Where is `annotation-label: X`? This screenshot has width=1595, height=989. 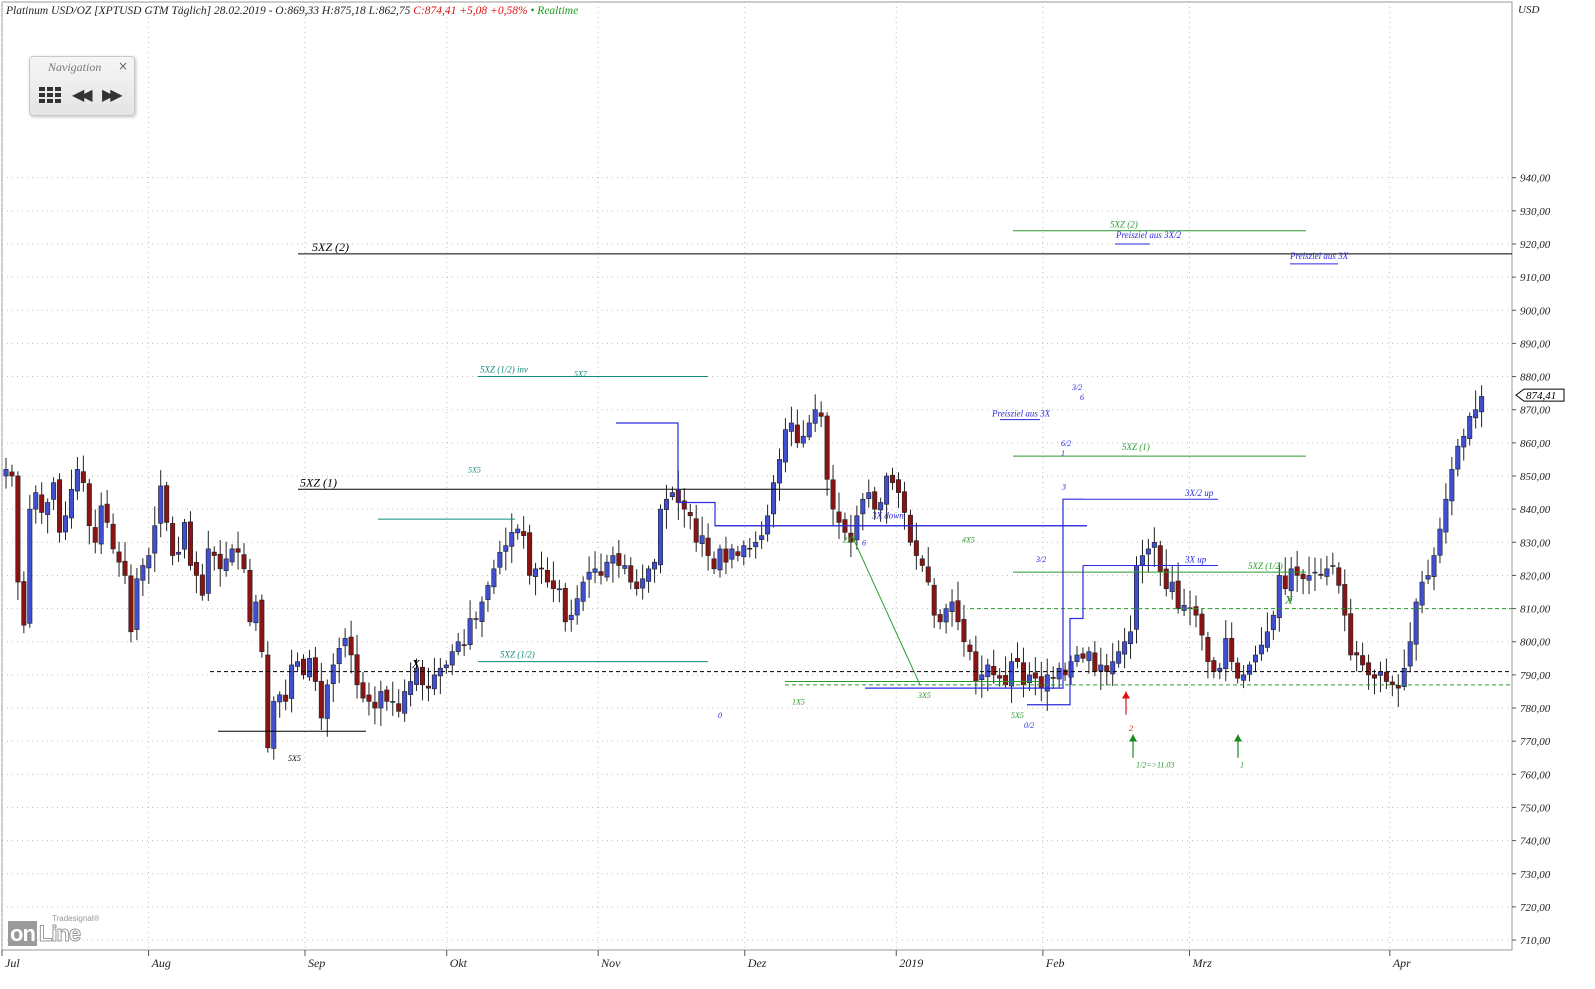
annotation-label: X is located at coordinates (416, 664).